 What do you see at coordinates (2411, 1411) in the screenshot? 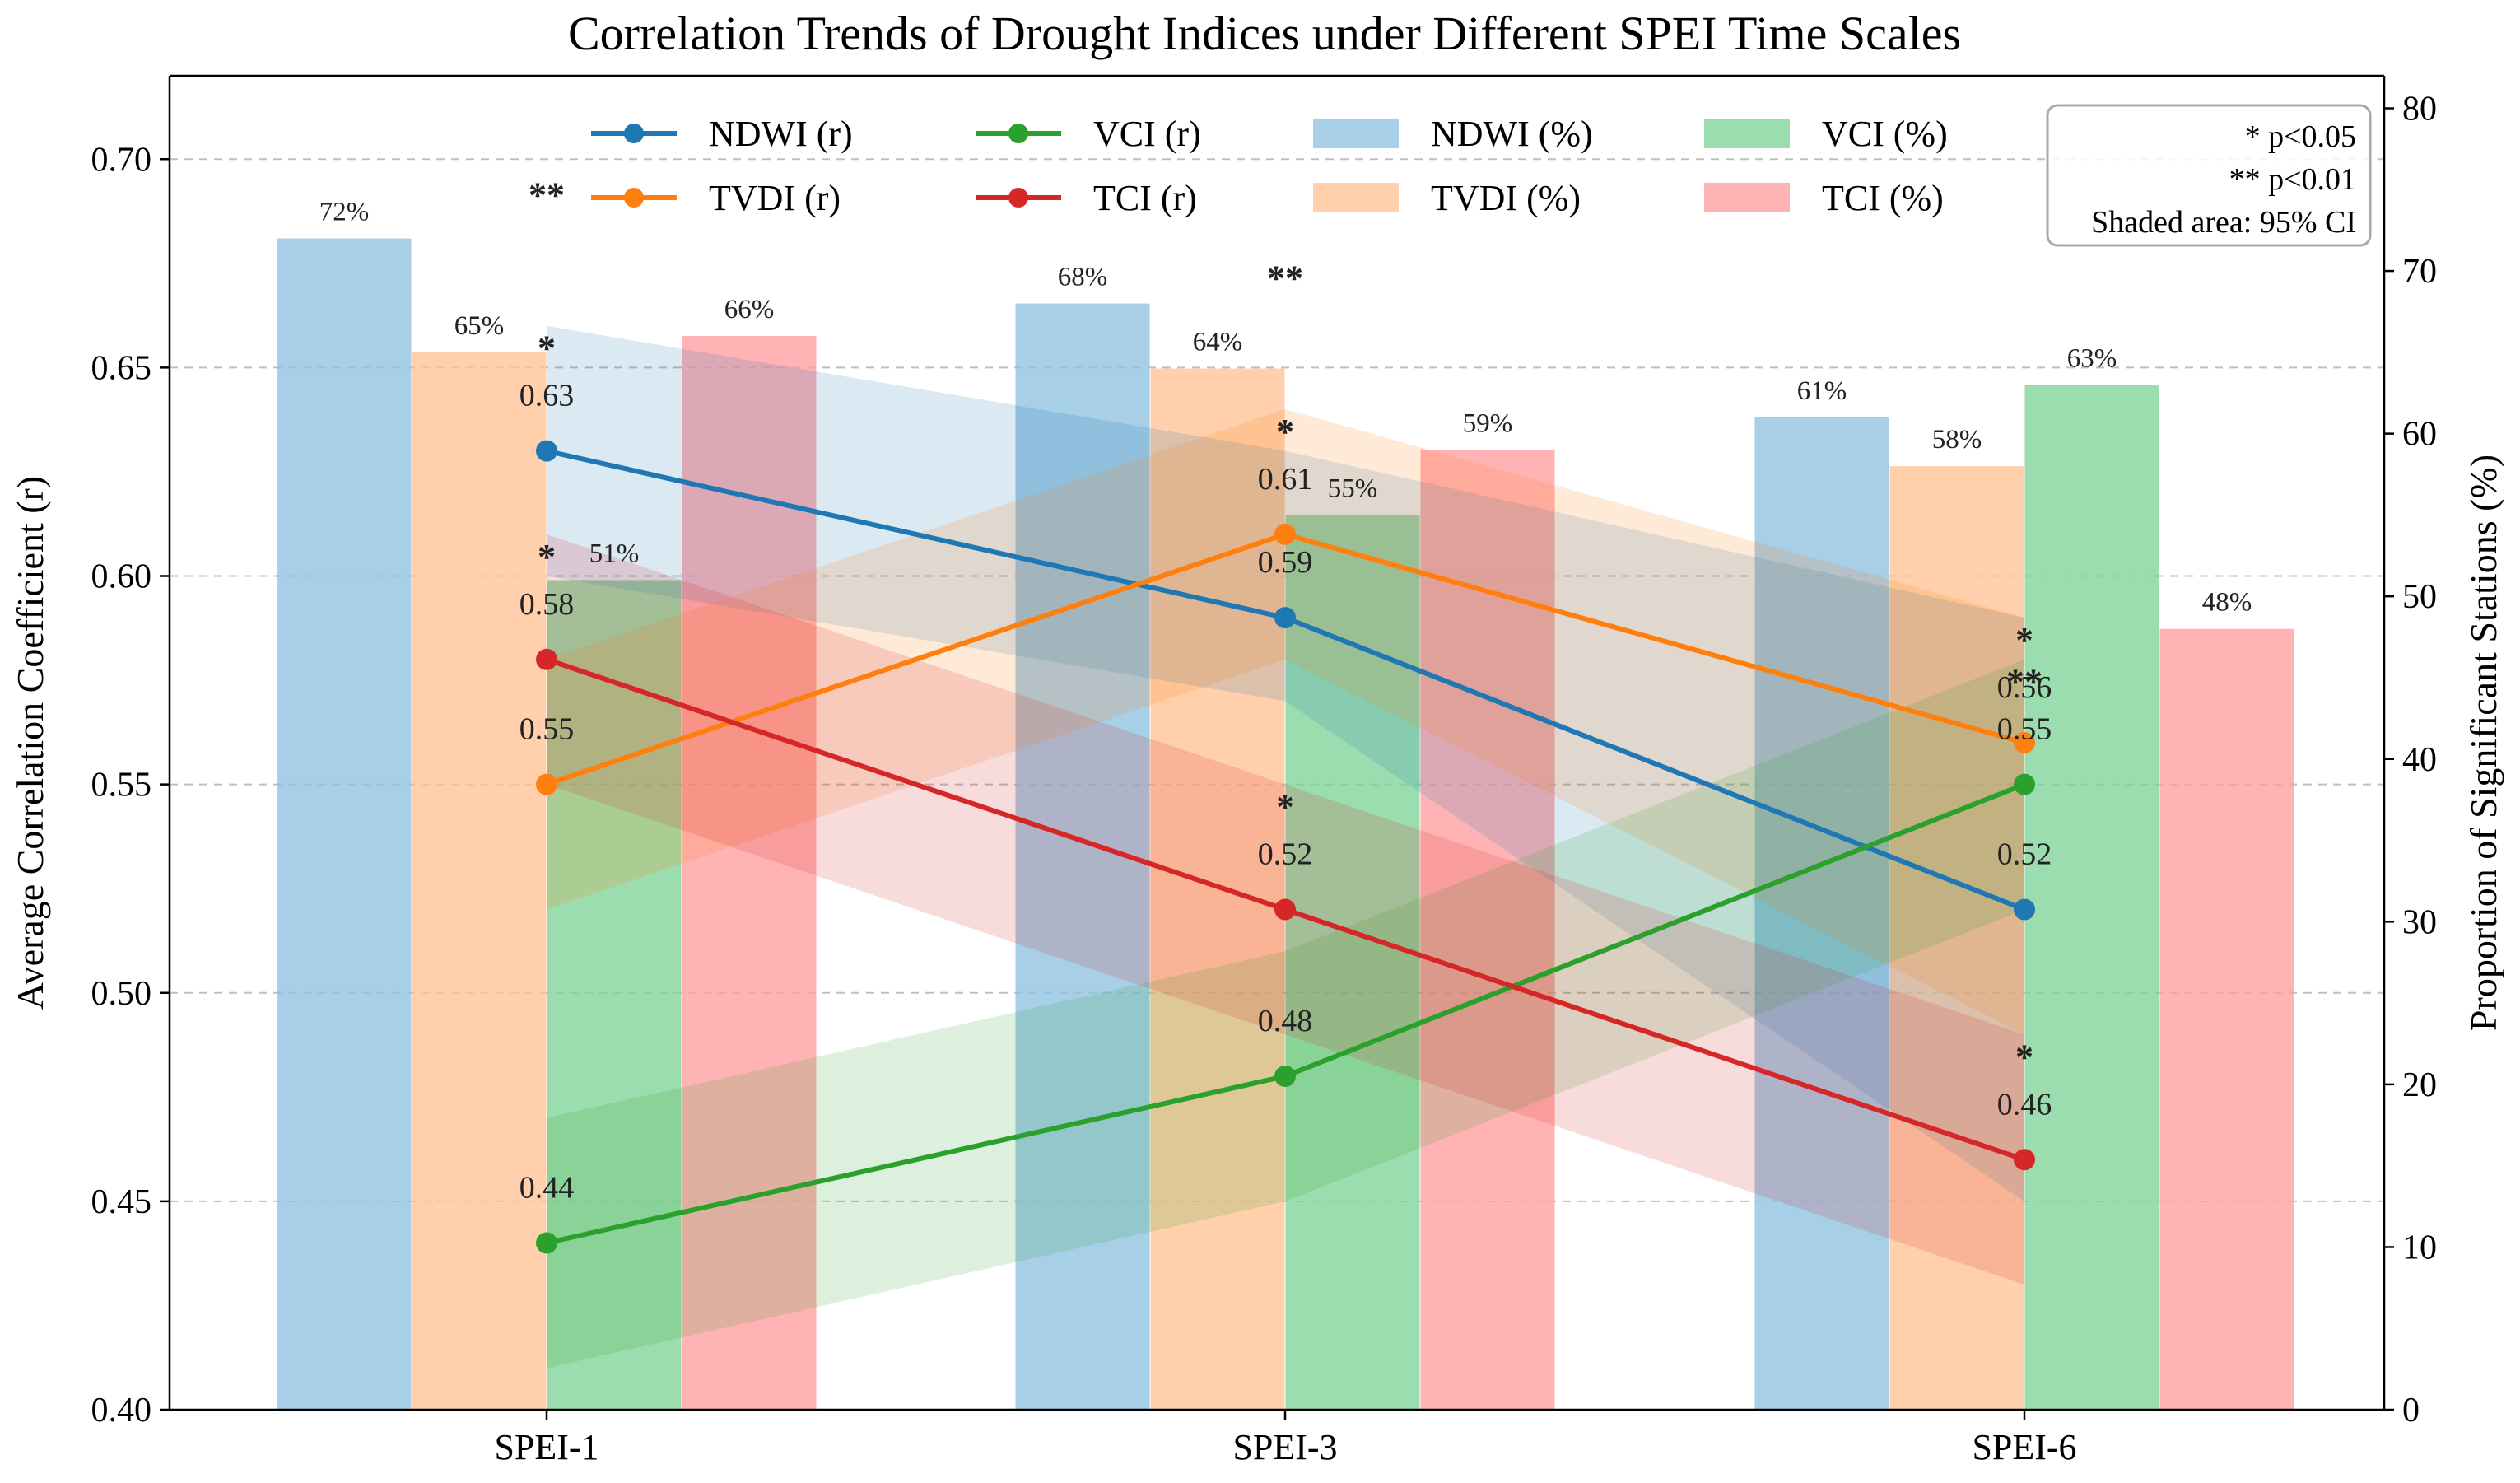
I see `right-y-tick-label: 0` at bounding box center [2411, 1411].